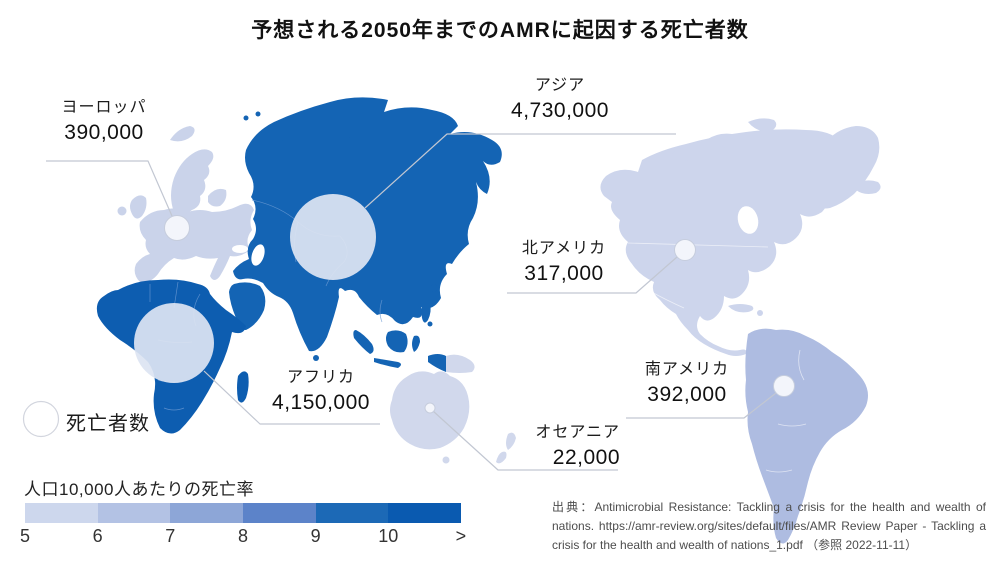 The image size is (1000, 573). Describe the element at coordinates (453, 409) in the screenshot. I see `region-oceania` at that location.